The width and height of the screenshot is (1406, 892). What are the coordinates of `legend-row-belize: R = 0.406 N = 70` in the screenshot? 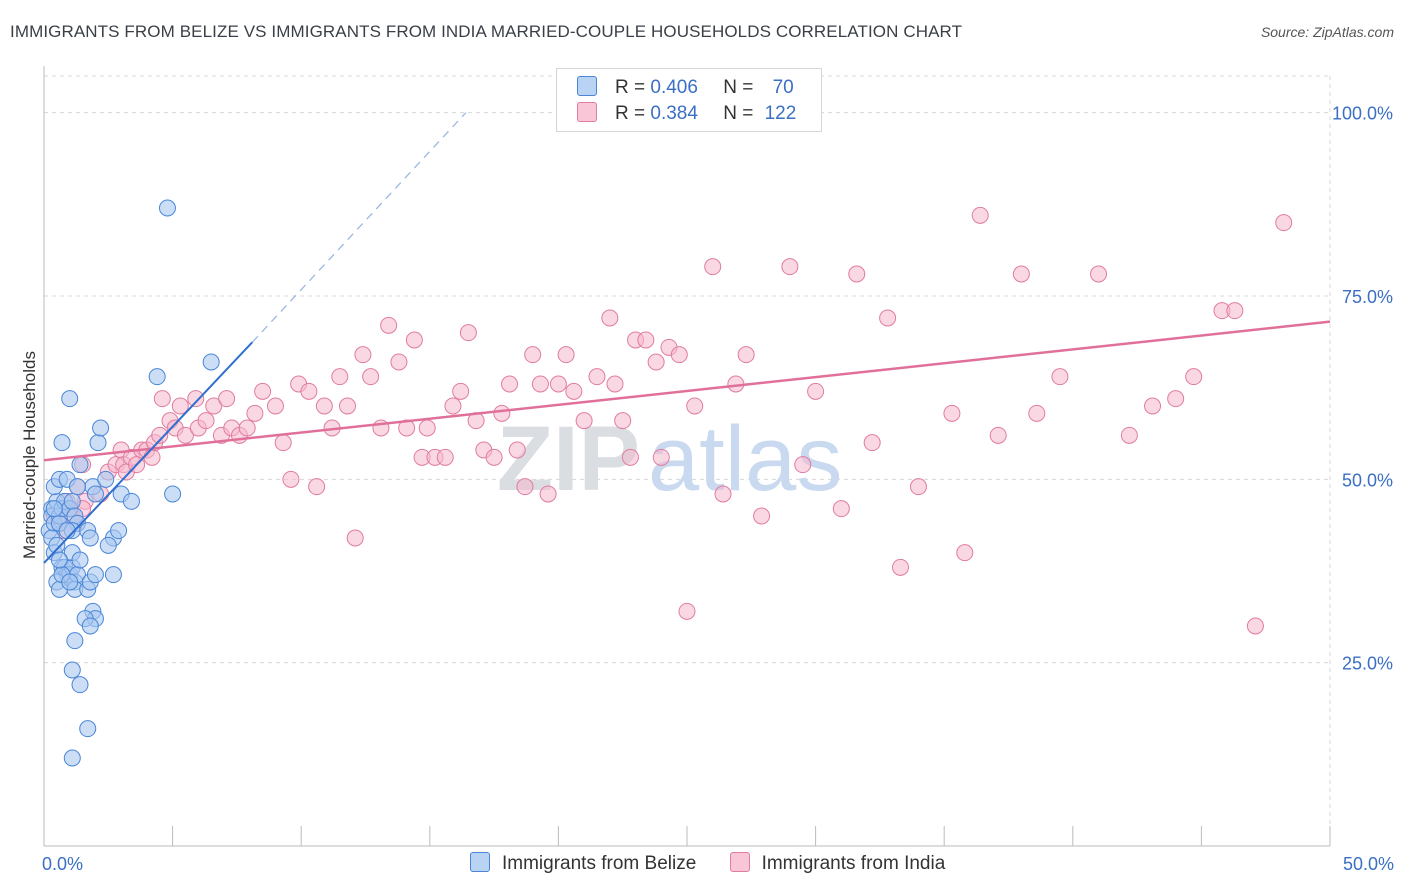 It's located at (685, 88).